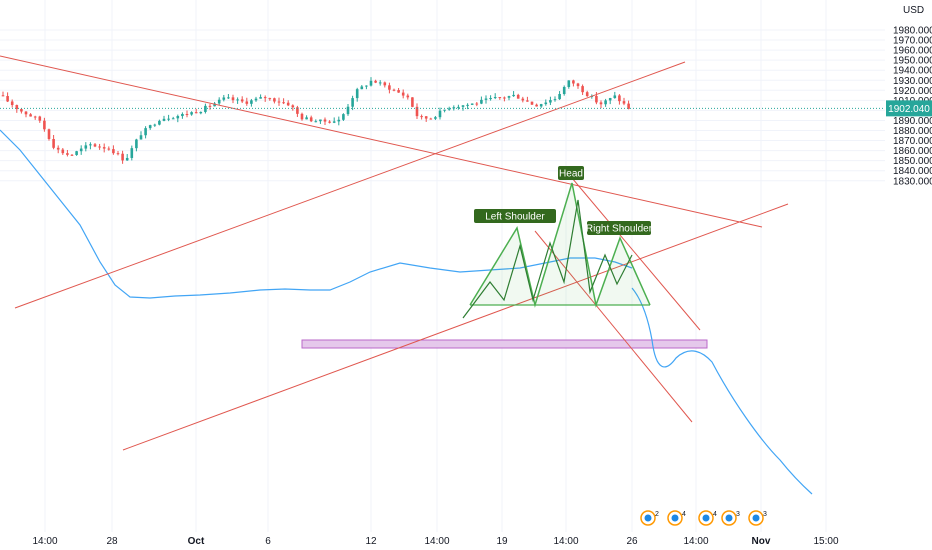 The image size is (932, 550). What do you see at coordinates (825, 541) in the screenshot?
I see `x-tick-label: 15:00` at bounding box center [825, 541].